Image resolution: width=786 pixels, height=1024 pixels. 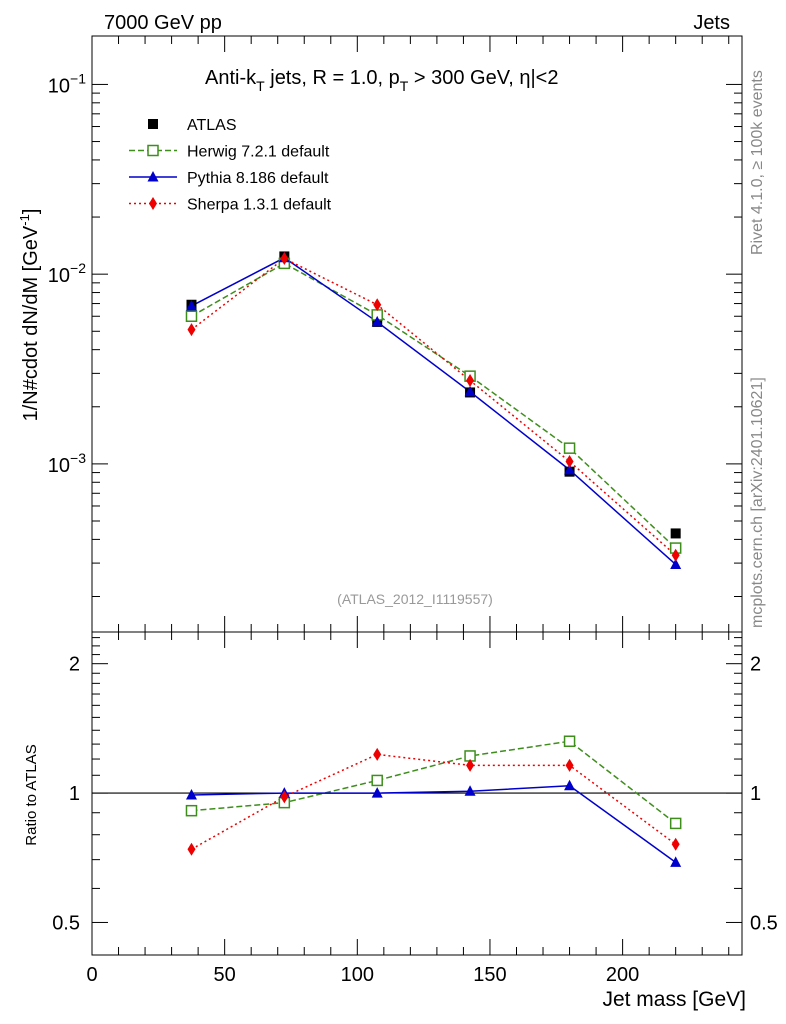 I want to click on main-y-tick-label: 10⁻², so click(x=67, y=273).